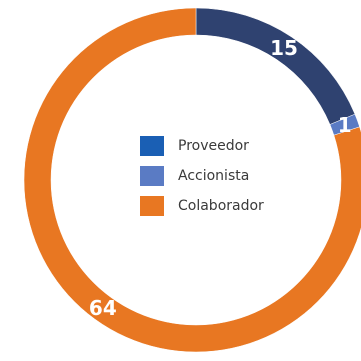  What do you see at coordinates (152, 176) in the screenshot?
I see `legend-swatch-accionista` at bounding box center [152, 176].